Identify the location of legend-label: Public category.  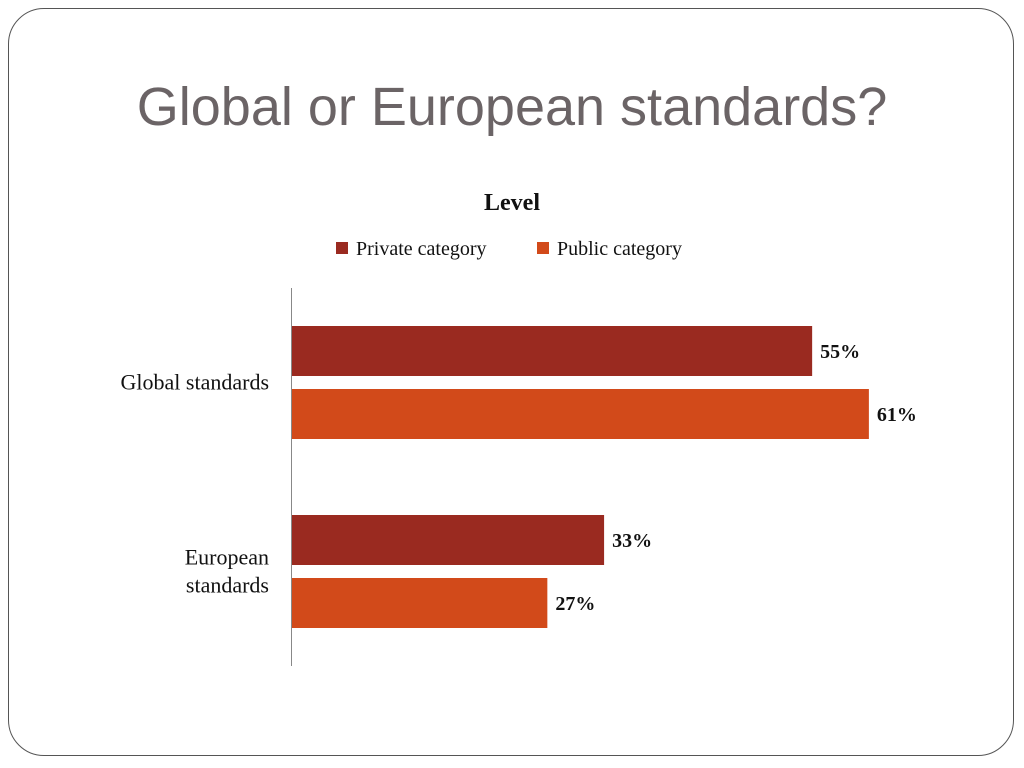
(619, 249).